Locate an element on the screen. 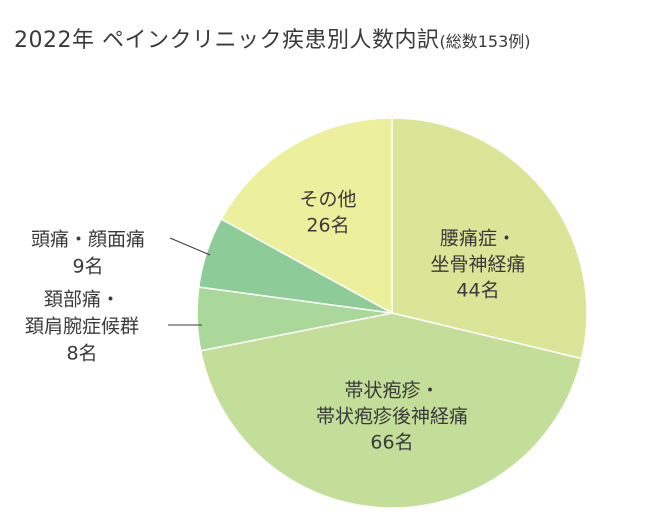 This screenshot has height=518, width=657. slice-value-other: 26名 is located at coordinates (327, 226).